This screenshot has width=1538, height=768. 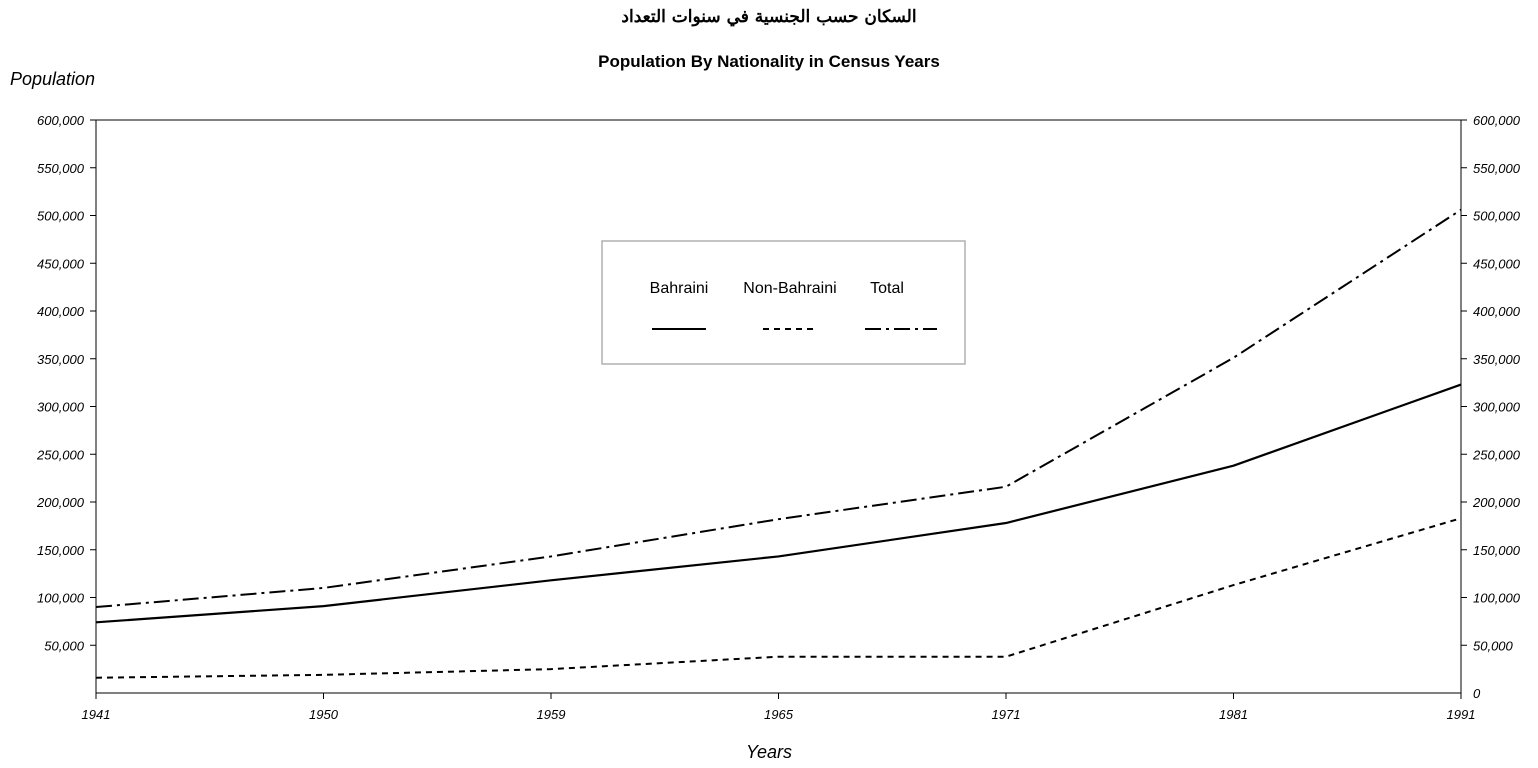 What do you see at coordinates (1497, 216) in the screenshot?
I see `y-tick-label-right: 500,000` at bounding box center [1497, 216].